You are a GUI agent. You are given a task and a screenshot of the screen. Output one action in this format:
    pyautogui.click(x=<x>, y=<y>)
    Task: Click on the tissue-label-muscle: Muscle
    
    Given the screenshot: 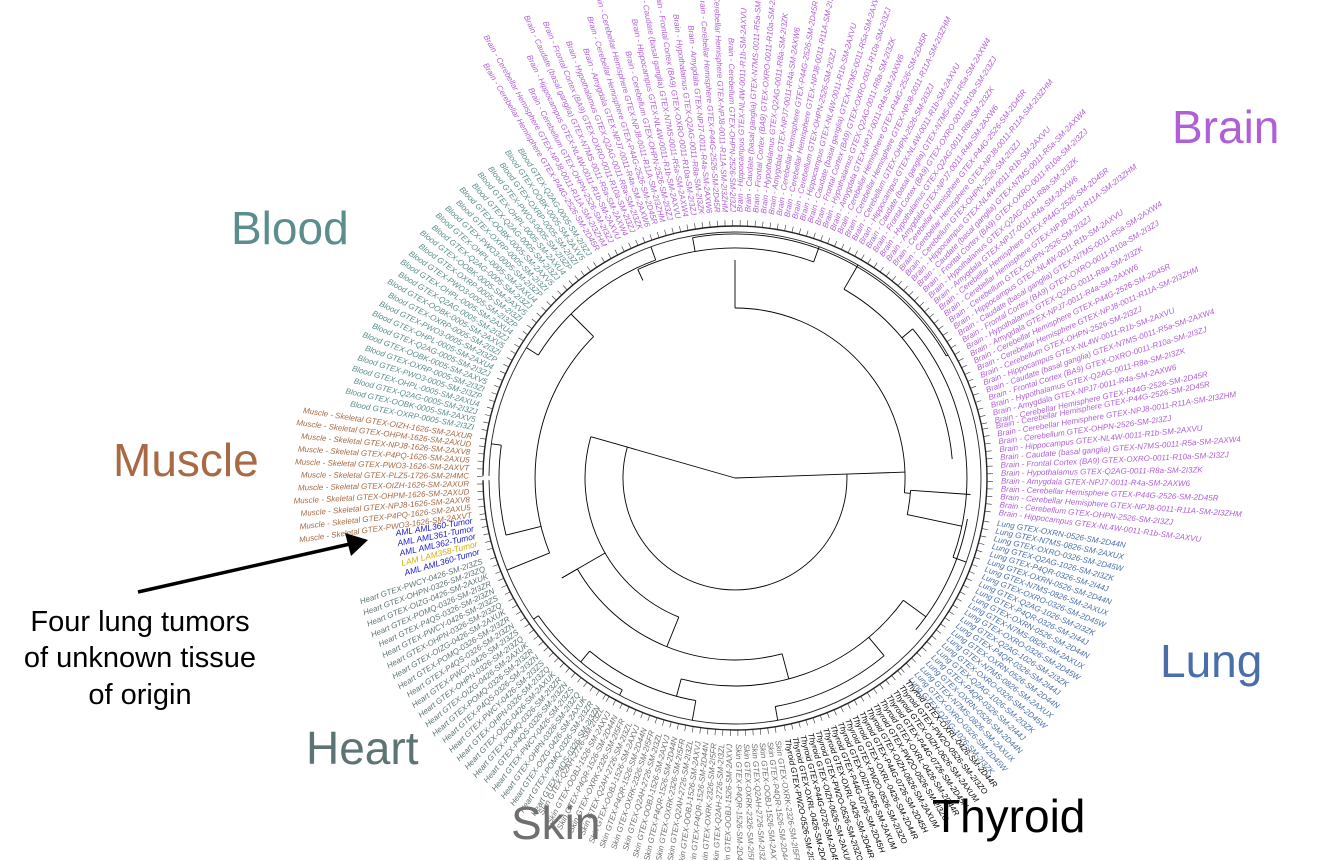 What is the action you would take?
    pyautogui.click(x=186, y=460)
    